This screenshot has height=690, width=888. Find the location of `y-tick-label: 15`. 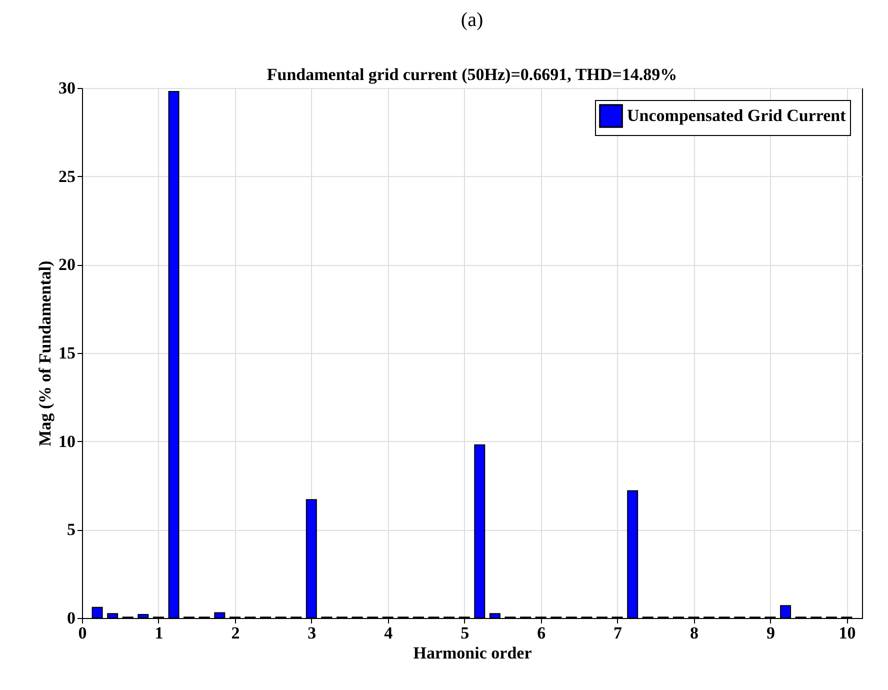

y-tick-label: 15 is located at coordinates (67, 353).